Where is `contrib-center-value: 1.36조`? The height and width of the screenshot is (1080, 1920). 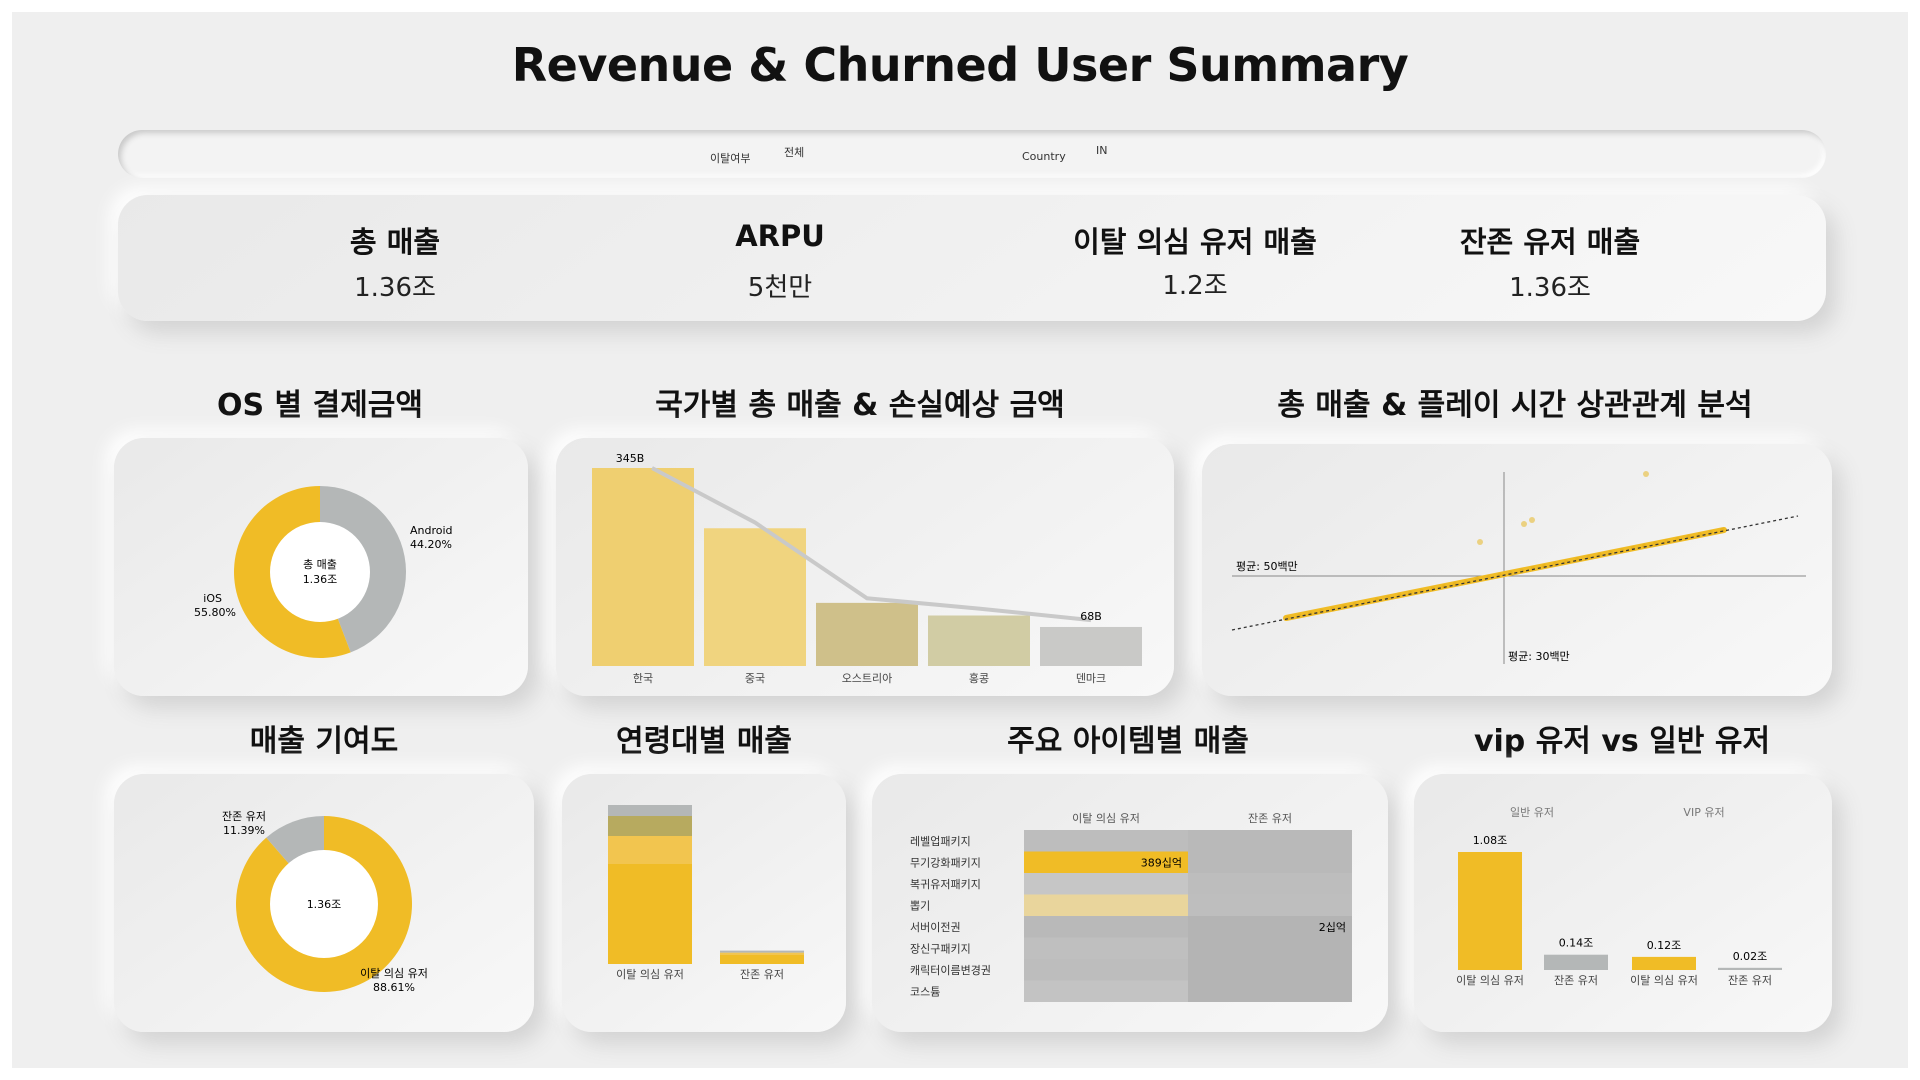 contrib-center-value: 1.36조 is located at coordinates (324, 904).